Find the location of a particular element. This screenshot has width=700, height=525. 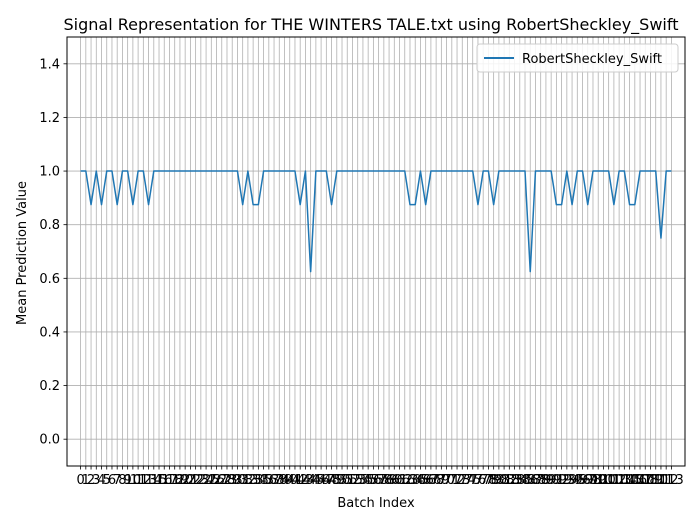

x-tick-label: 78 is located at coordinates (488, 480).